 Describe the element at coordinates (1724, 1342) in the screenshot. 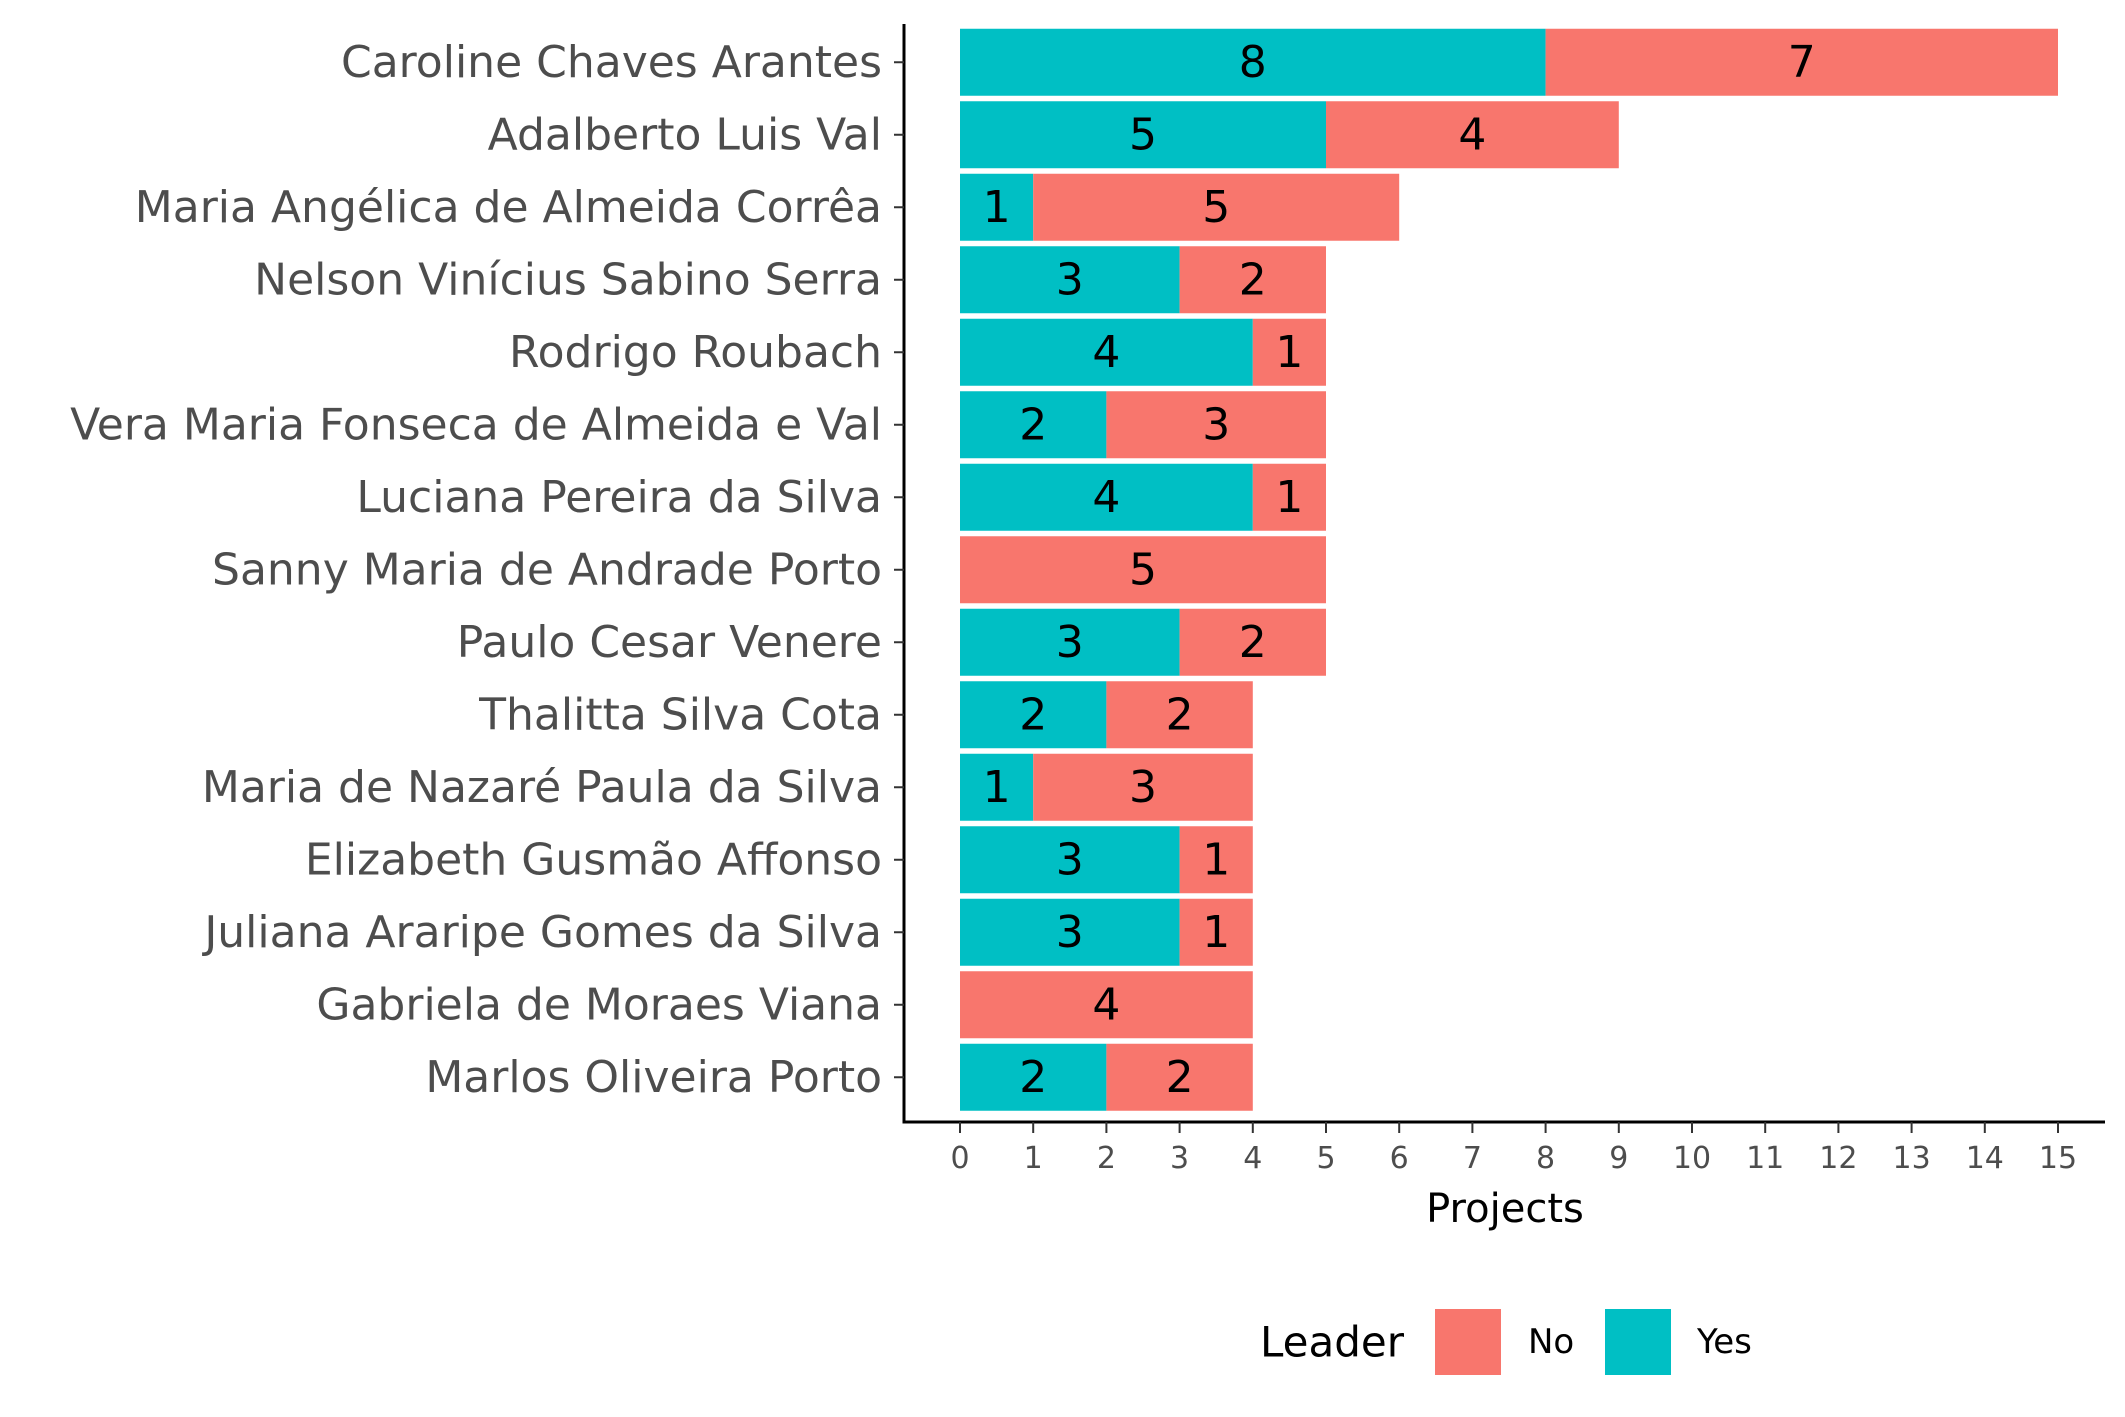

I see `legend-label-yes: Yes` at that location.